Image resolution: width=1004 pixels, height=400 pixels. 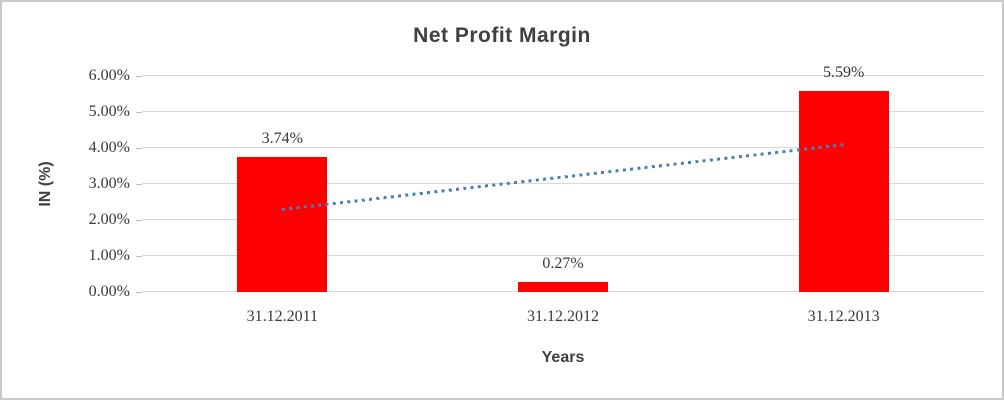 I want to click on trendline, so click(x=563, y=177).